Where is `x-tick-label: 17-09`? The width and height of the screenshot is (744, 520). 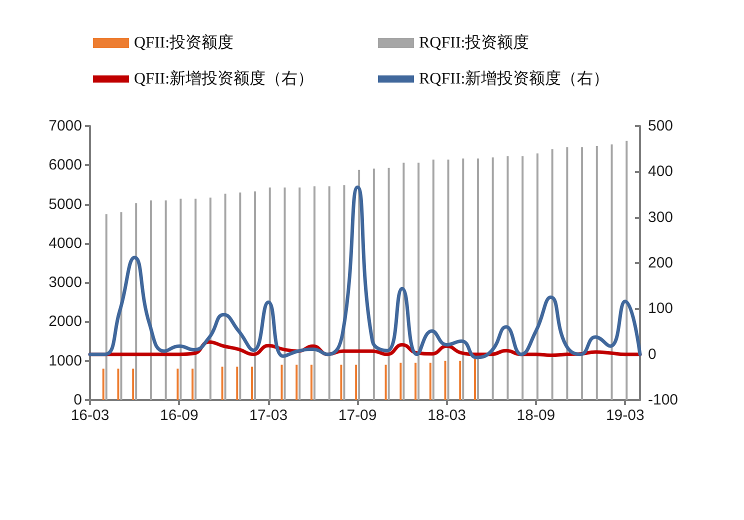
x-tick-label: 17-09 is located at coordinates (357, 415).